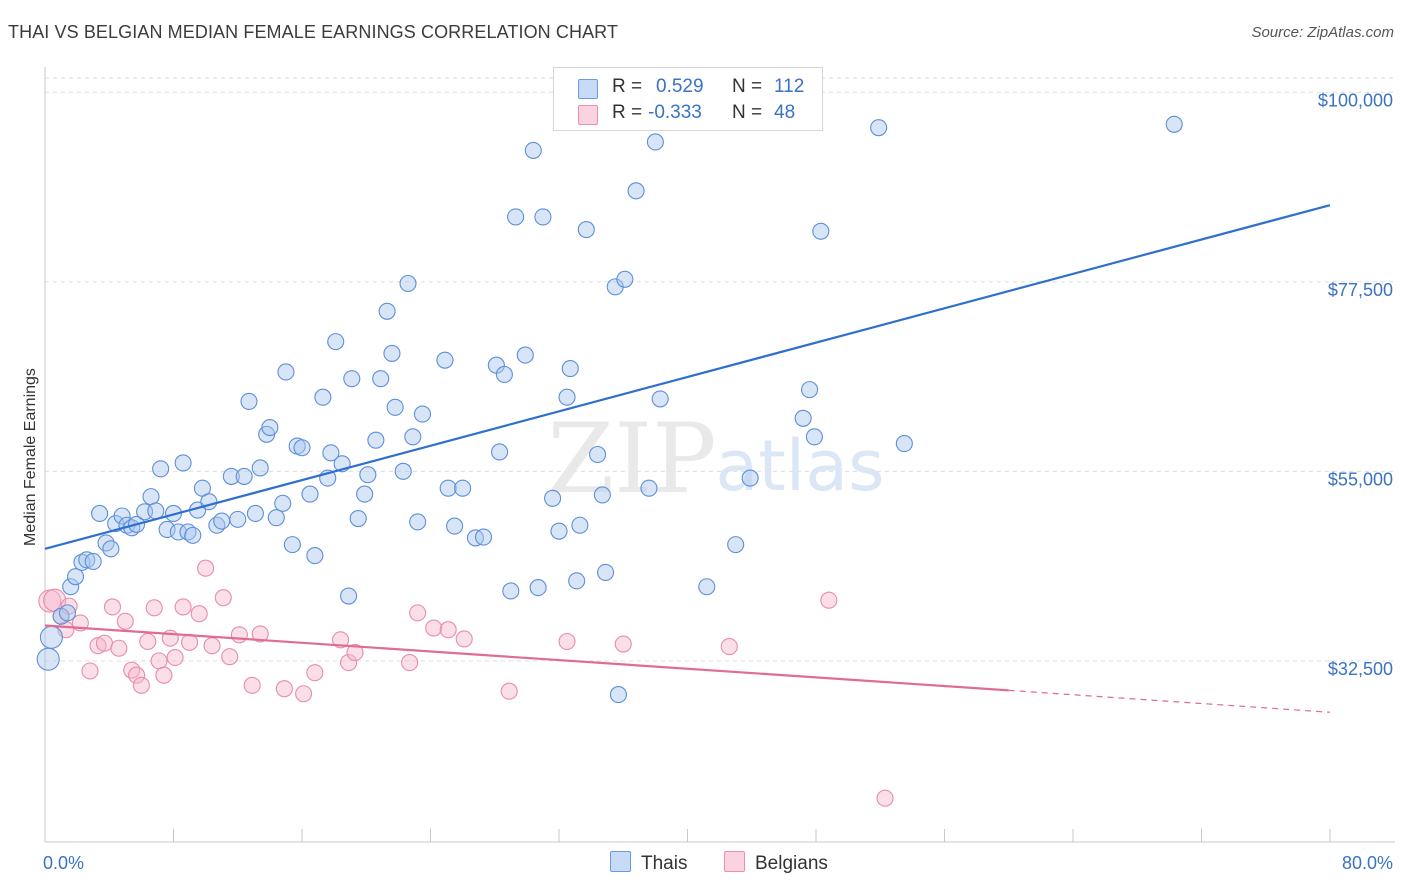 Image resolution: width=1406 pixels, height=892 pixels. Describe the element at coordinates (791, 863) in the screenshot. I see `legend-label-belgians: Belgians` at that location.